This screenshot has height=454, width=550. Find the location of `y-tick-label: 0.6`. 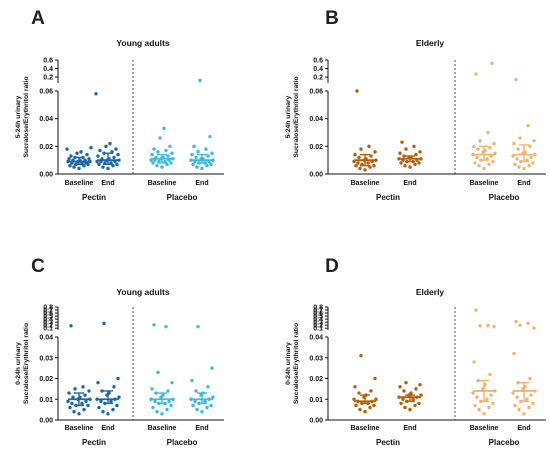

y-tick-label: 0.6 is located at coordinates (318, 61).